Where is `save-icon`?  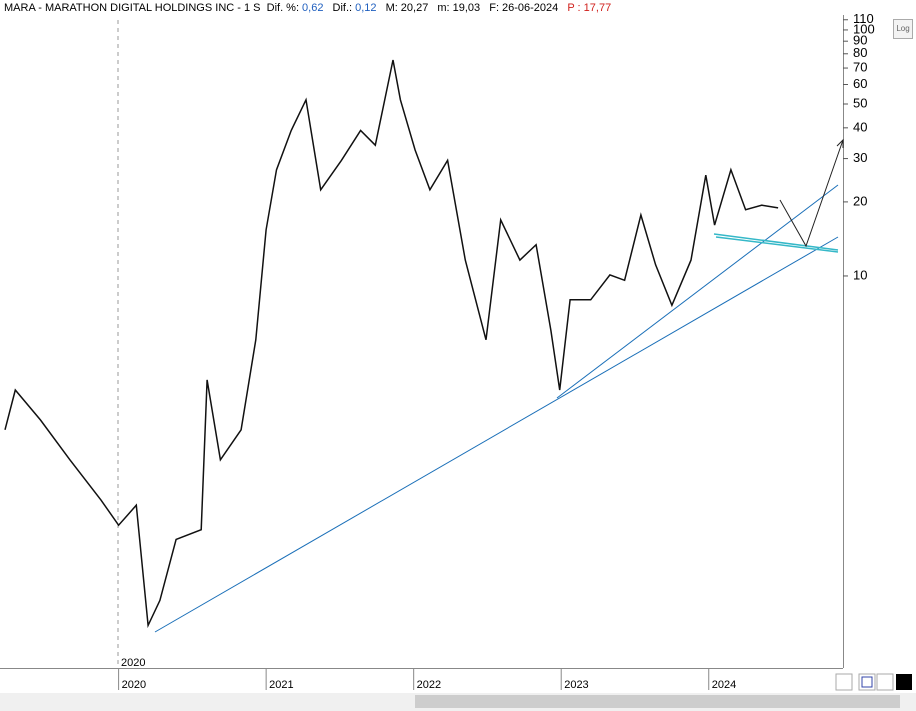
save-icon is located at coordinates (867, 682).